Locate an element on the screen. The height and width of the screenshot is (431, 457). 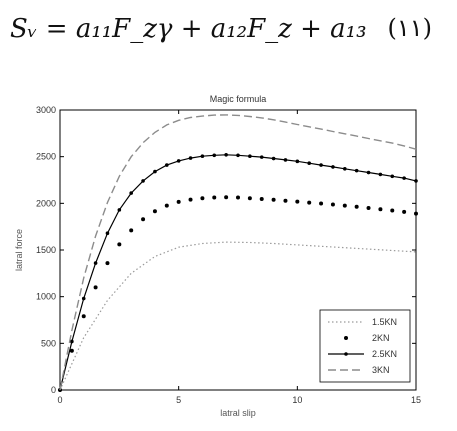
x-tick-label: 15 is located at coordinates (416, 400).